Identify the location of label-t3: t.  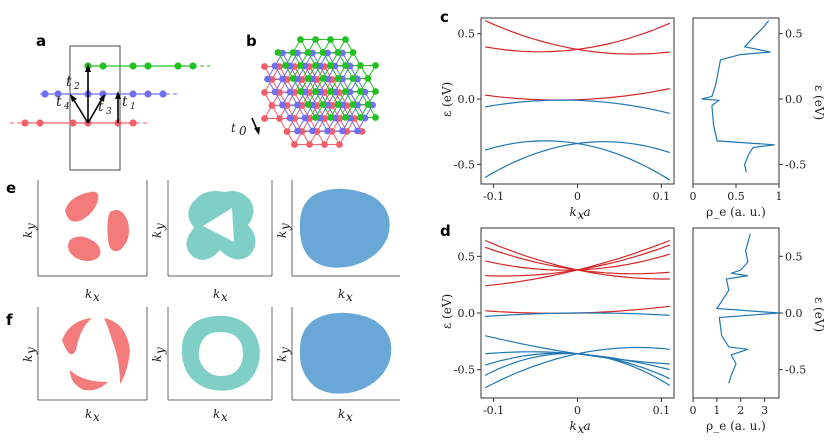
(101, 107).